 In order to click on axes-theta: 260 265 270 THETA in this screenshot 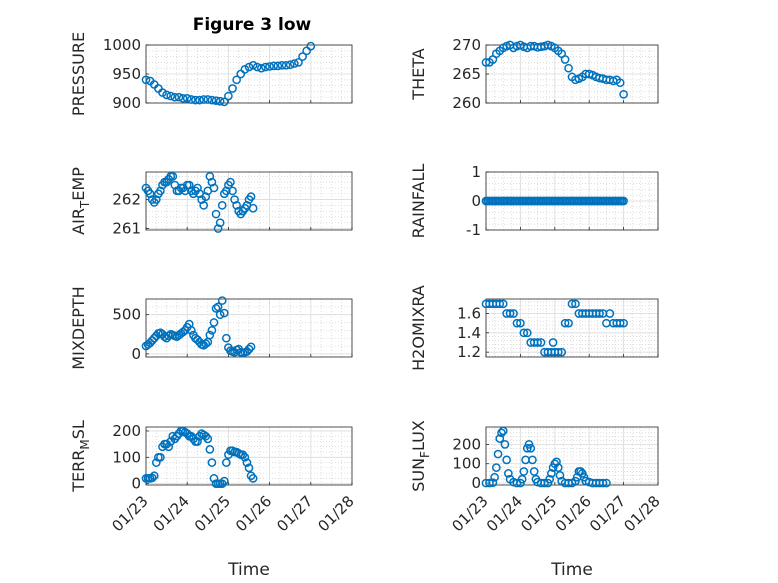, I will do `click(534, 74)`.